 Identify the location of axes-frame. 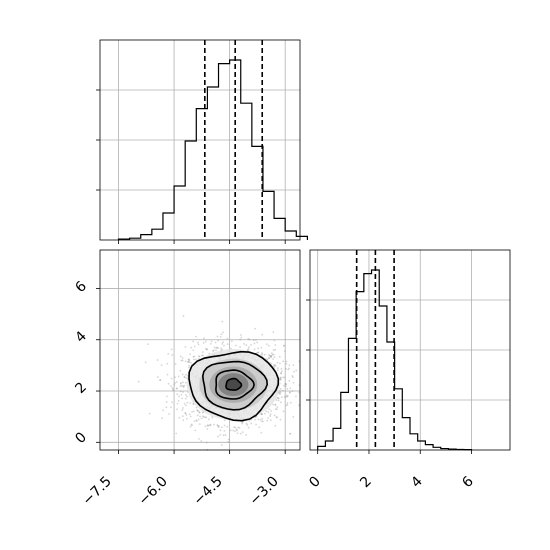
(200, 140).